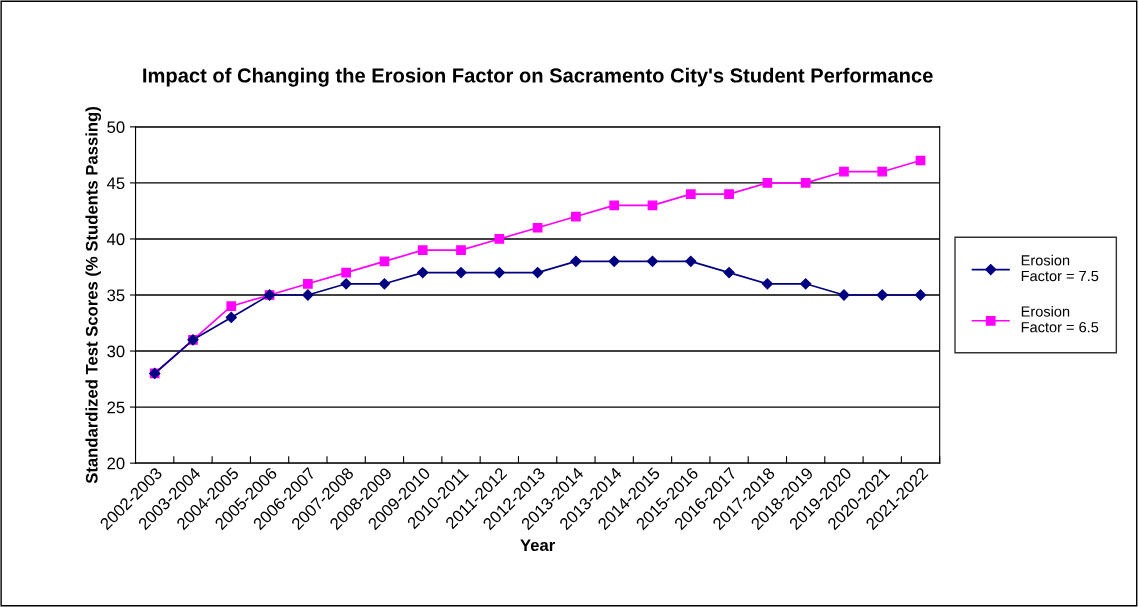 This screenshot has width=1139, height=607. What do you see at coordinates (115, 183) in the screenshot?
I see `y-tick-label: 45` at bounding box center [115, 183].